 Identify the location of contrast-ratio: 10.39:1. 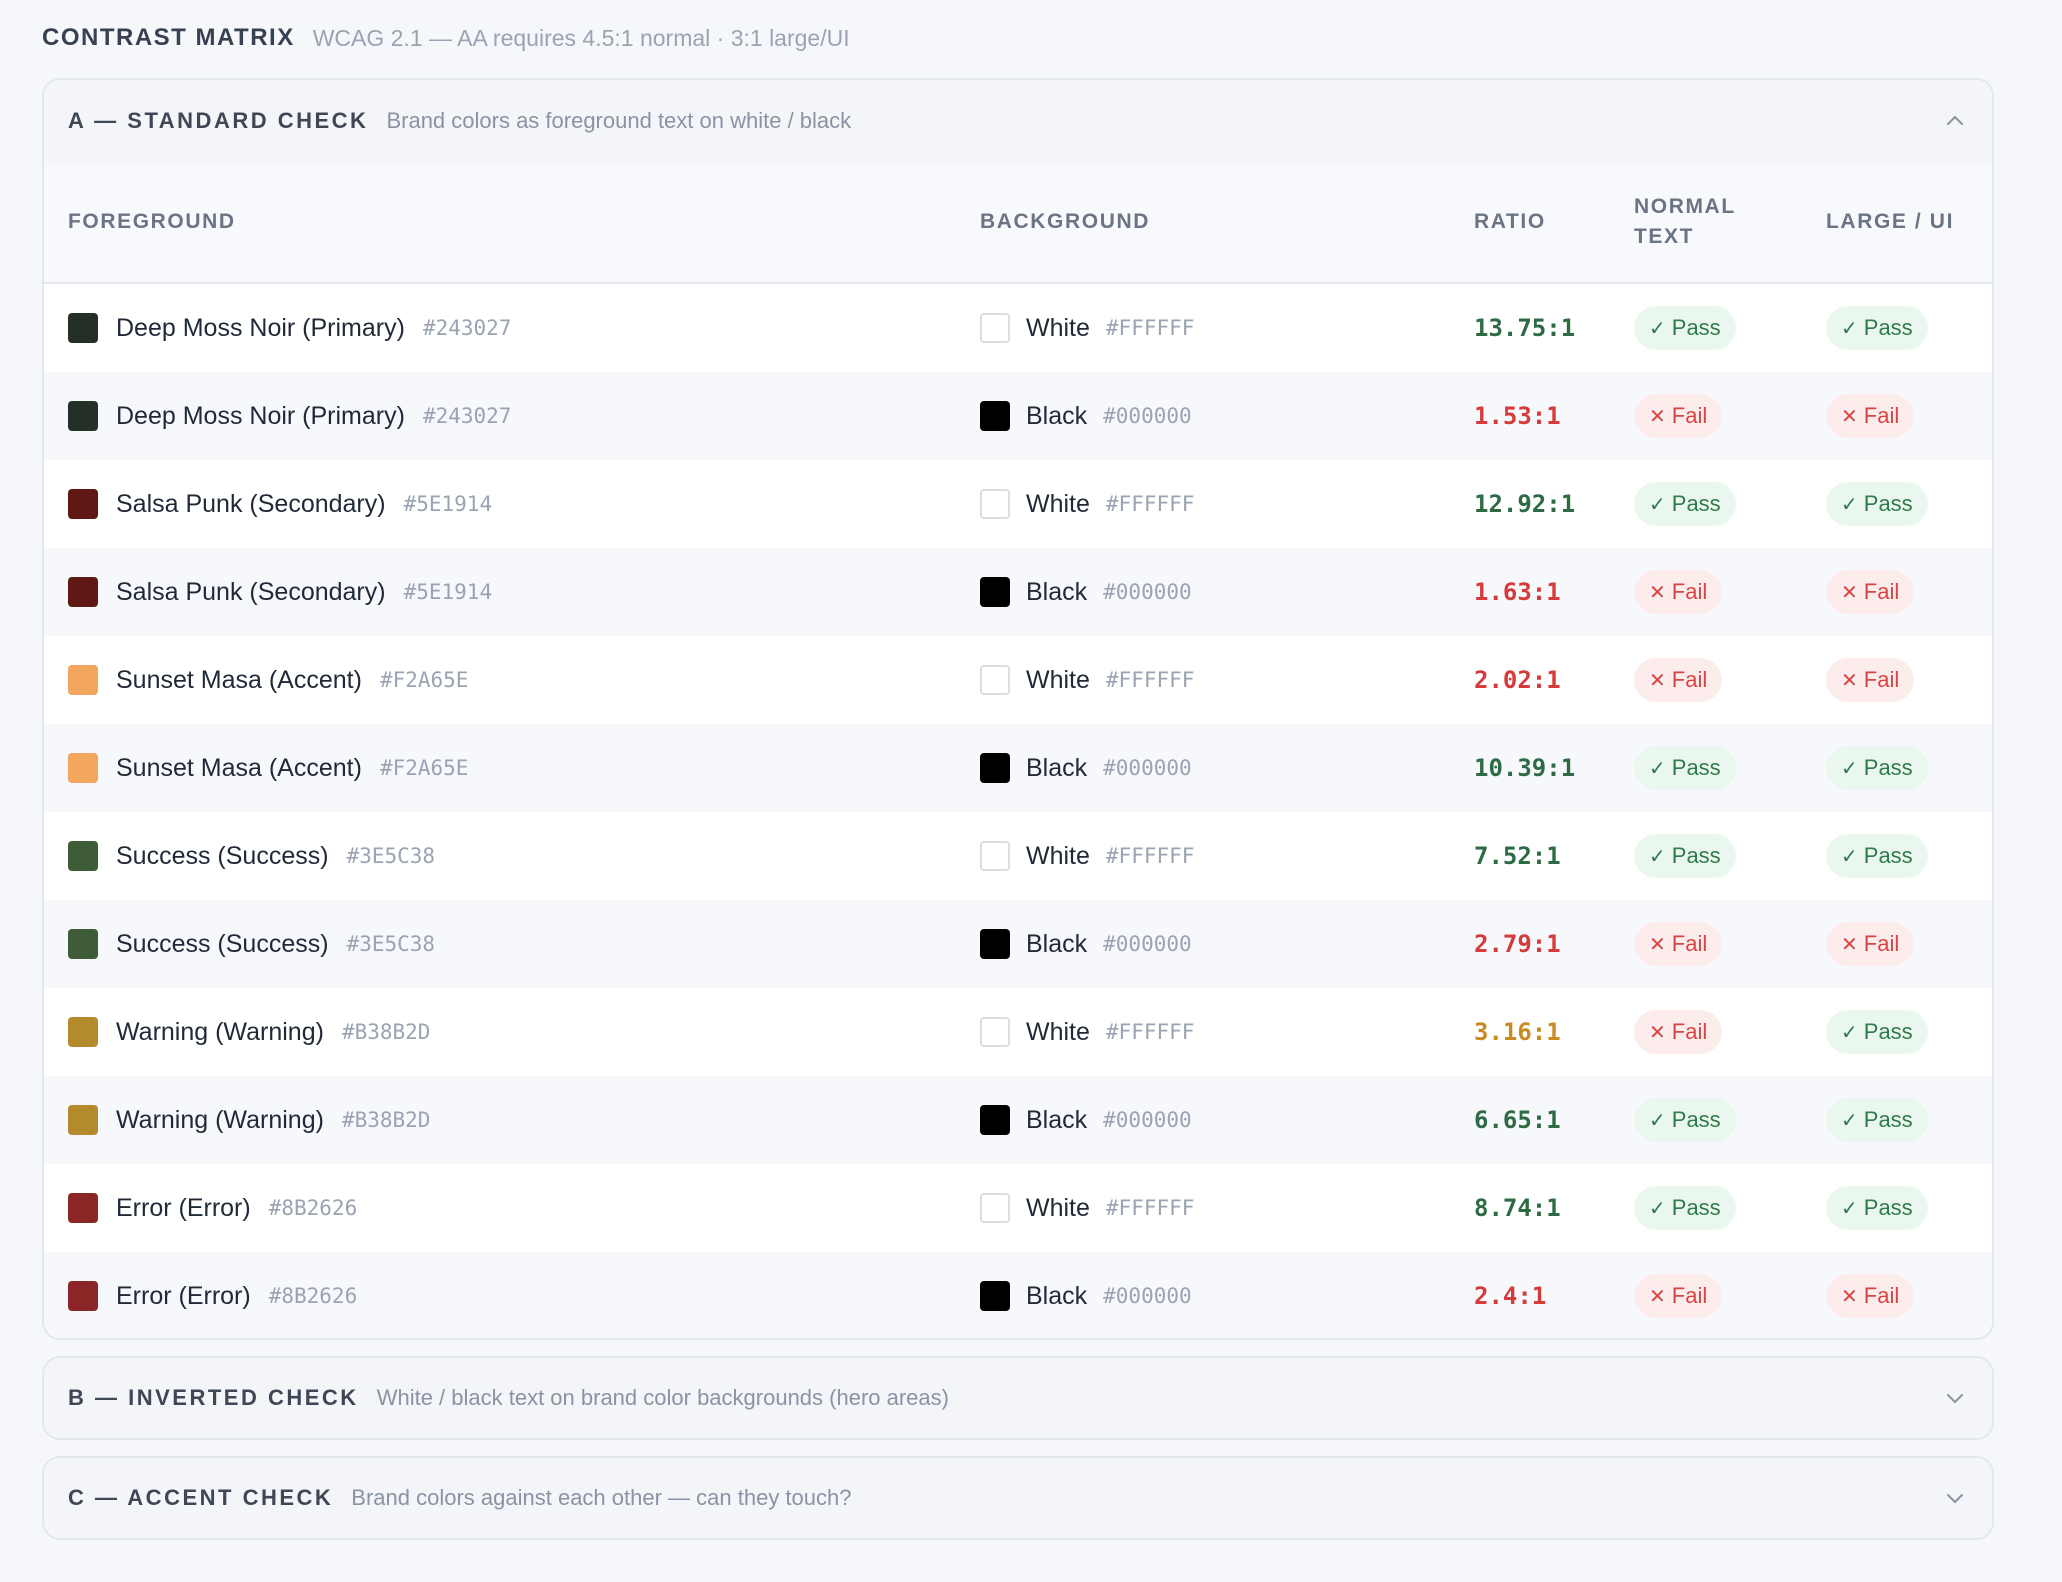
(1525, 768).